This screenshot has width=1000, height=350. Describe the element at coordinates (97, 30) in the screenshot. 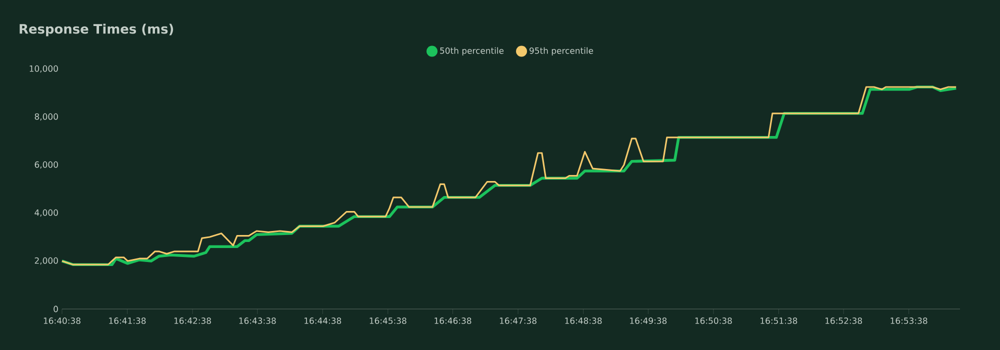

I see `chart-title: Response Times (ms)` at that location.